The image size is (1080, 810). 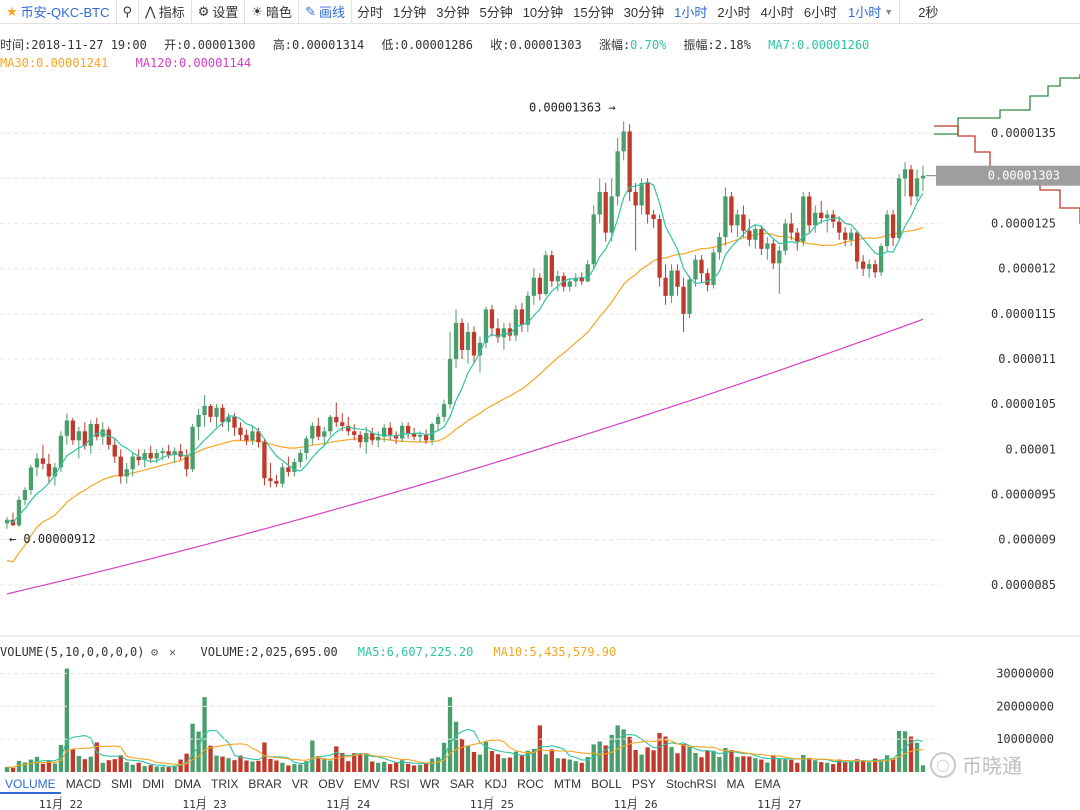 I want to click on indicator-tab-vr: VR, so click(x=300, y=784).